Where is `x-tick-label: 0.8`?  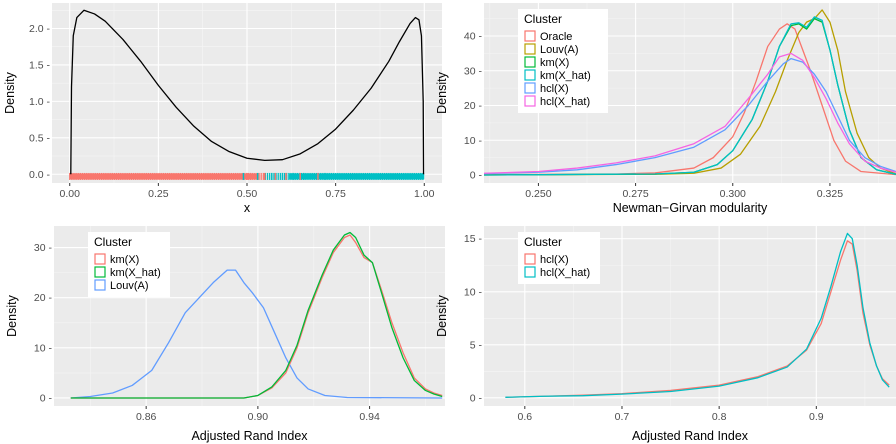 x-tick-label: 0.8 is located at coordinates (719, 417).